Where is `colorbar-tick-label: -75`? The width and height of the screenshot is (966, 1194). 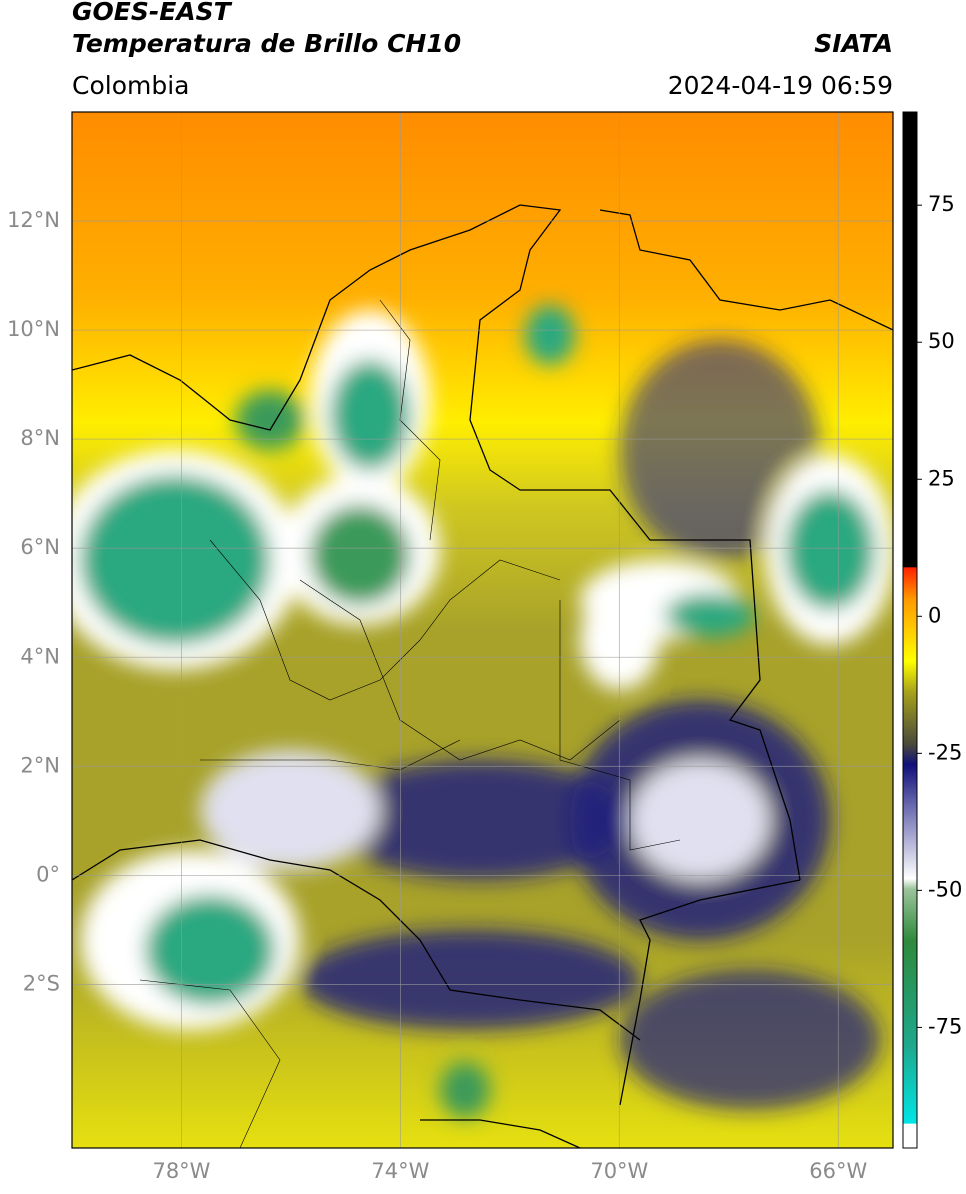
colorbar-tick-label: -75 is located at coordinates (945, 1026).